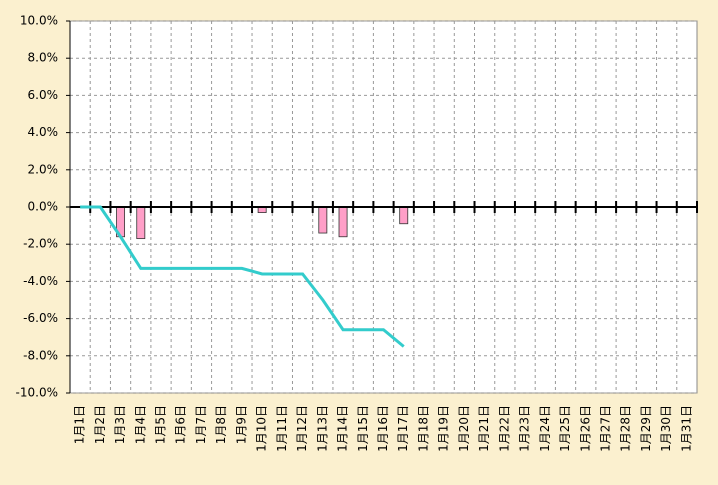 The height and width of the screenshot is (485, 718). What do you see at coordinates (322, 428) in the screenshot?
I see `x-tick-label: 1月13日` at bounding box center [322, 428].